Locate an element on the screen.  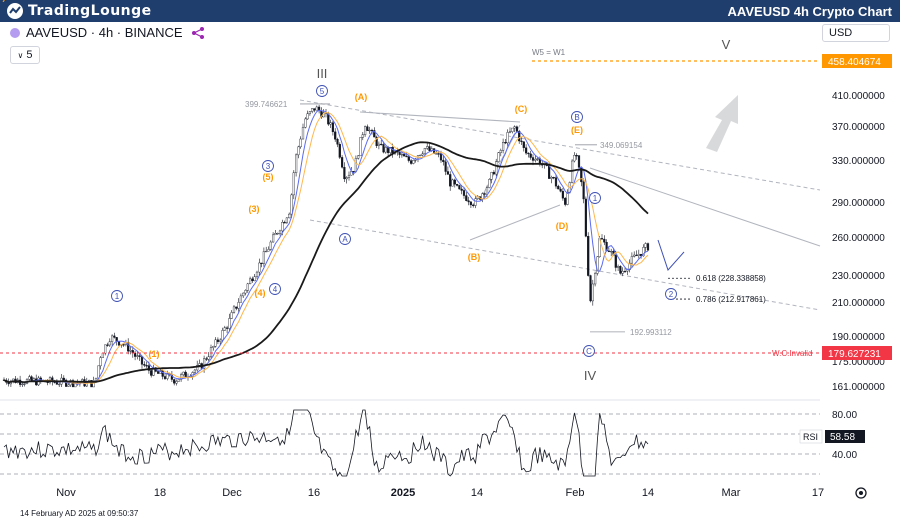
symbol-info: AAVEUSD · 4h · BINANCE is located at coordinates (107, 32).